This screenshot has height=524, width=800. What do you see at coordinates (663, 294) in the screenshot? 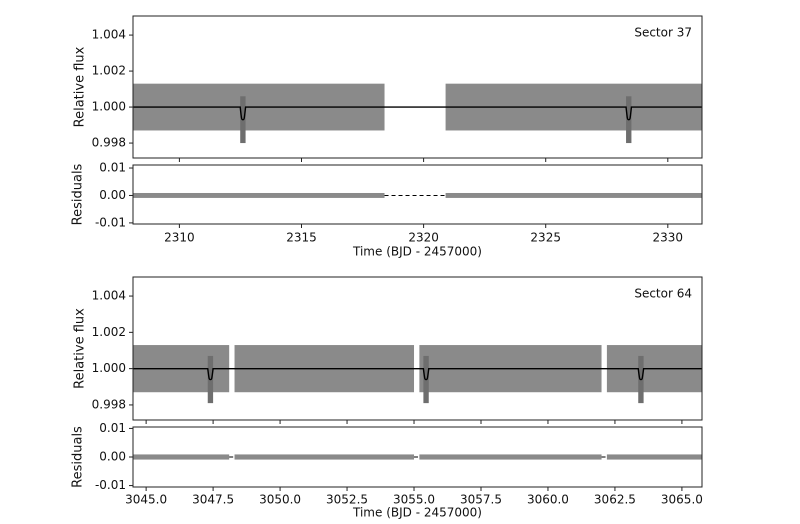
I see `panel-title: Sector 64` at bounding box center [663, 294].